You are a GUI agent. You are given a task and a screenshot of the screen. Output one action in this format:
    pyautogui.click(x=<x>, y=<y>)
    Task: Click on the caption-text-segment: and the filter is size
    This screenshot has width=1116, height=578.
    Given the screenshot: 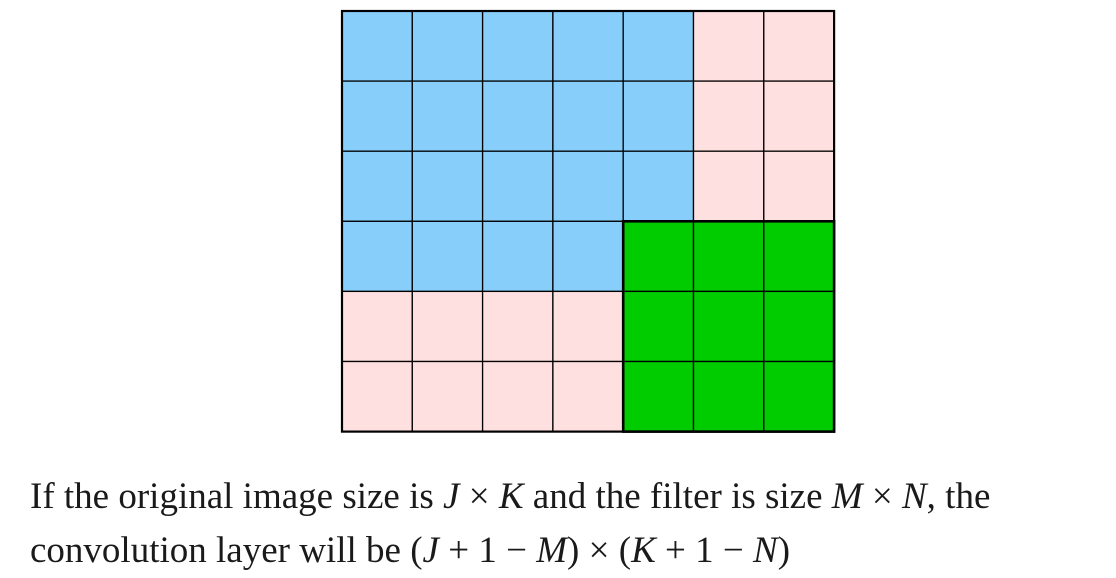 What is the action you would take?
    pyautogui.click(x=677, y=496)
    